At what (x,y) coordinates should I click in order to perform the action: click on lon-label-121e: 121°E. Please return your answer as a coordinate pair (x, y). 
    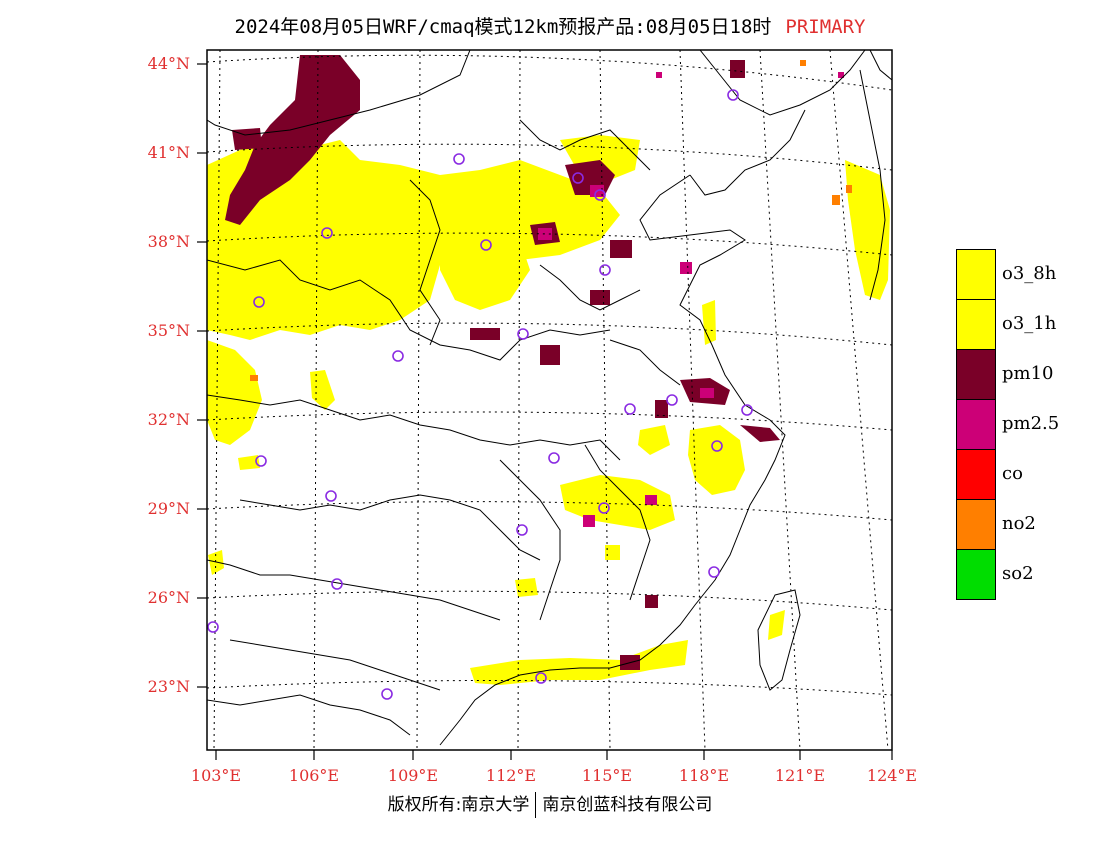
    Looking at the image, I should click on (800, 775).